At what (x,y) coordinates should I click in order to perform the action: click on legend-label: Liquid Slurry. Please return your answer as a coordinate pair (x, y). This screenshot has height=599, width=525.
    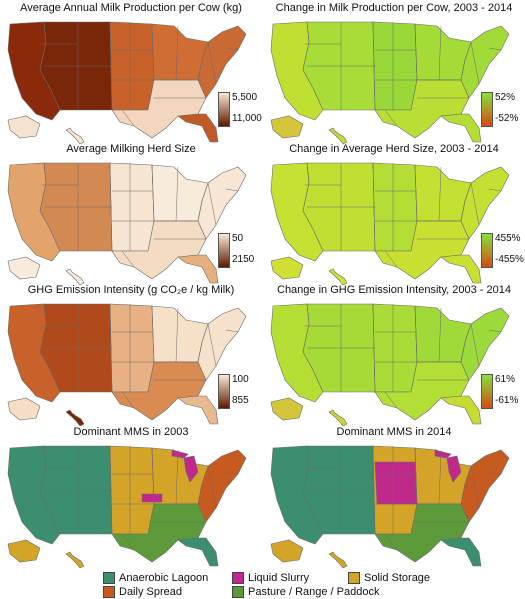
    Looking at the image, I should click on (279, 578).